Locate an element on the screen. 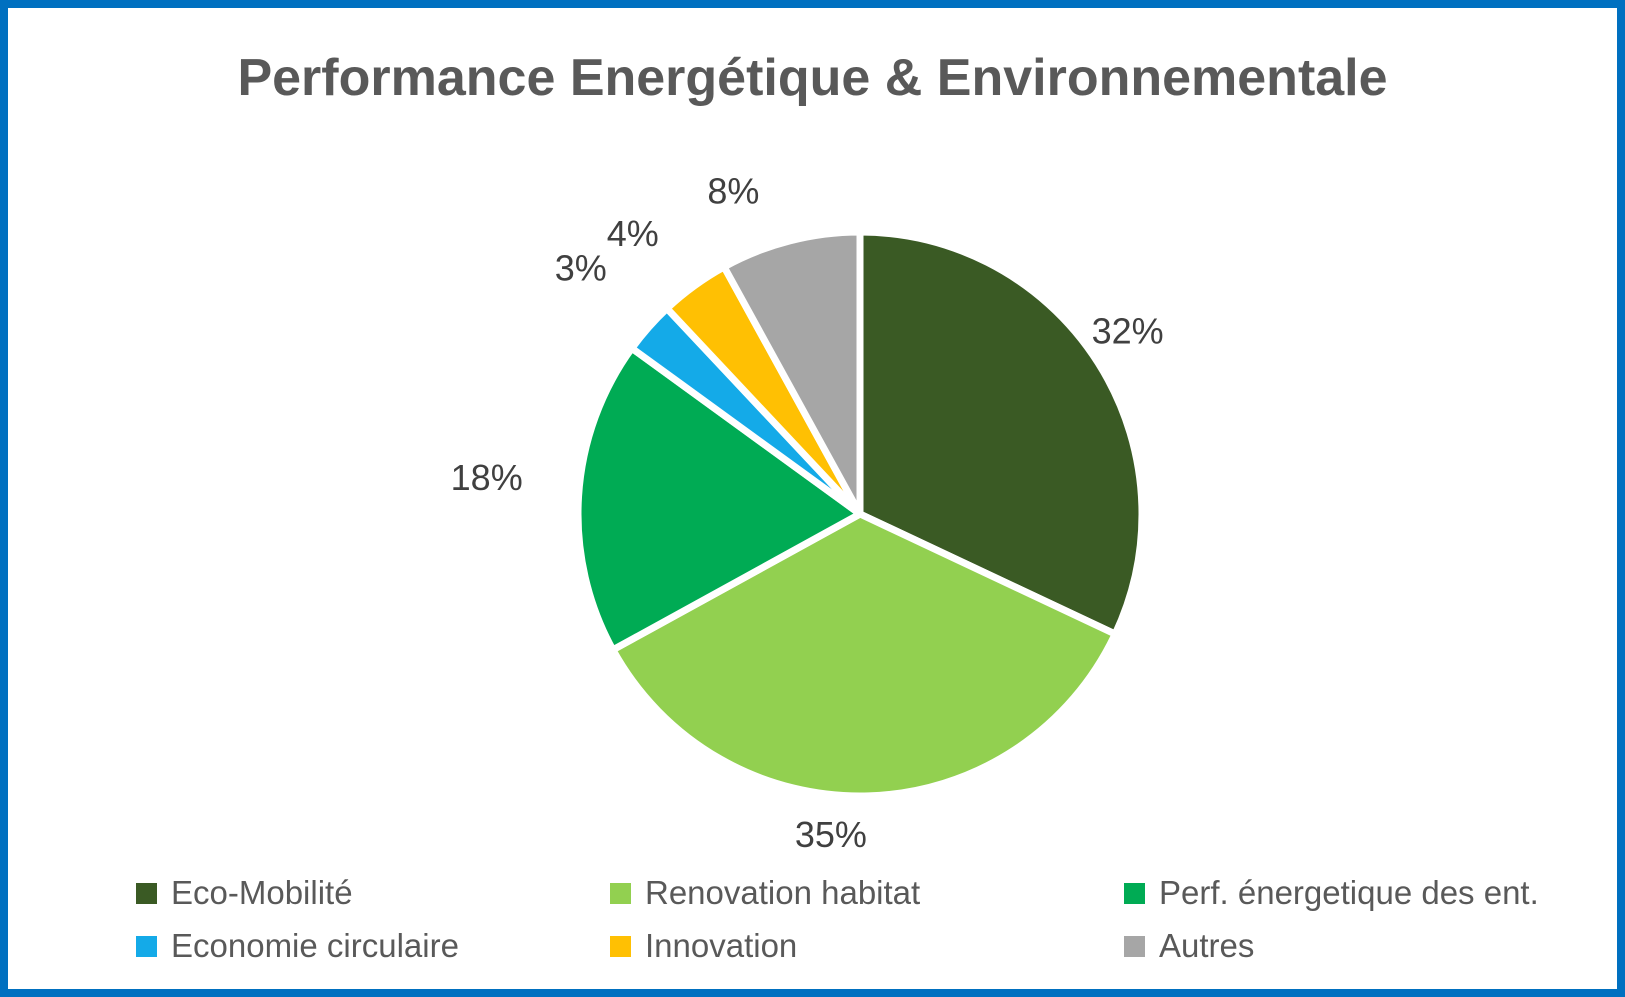  legend-item-eco-mobilite: Eco-Mobilité is located at coordinates (244, 893).